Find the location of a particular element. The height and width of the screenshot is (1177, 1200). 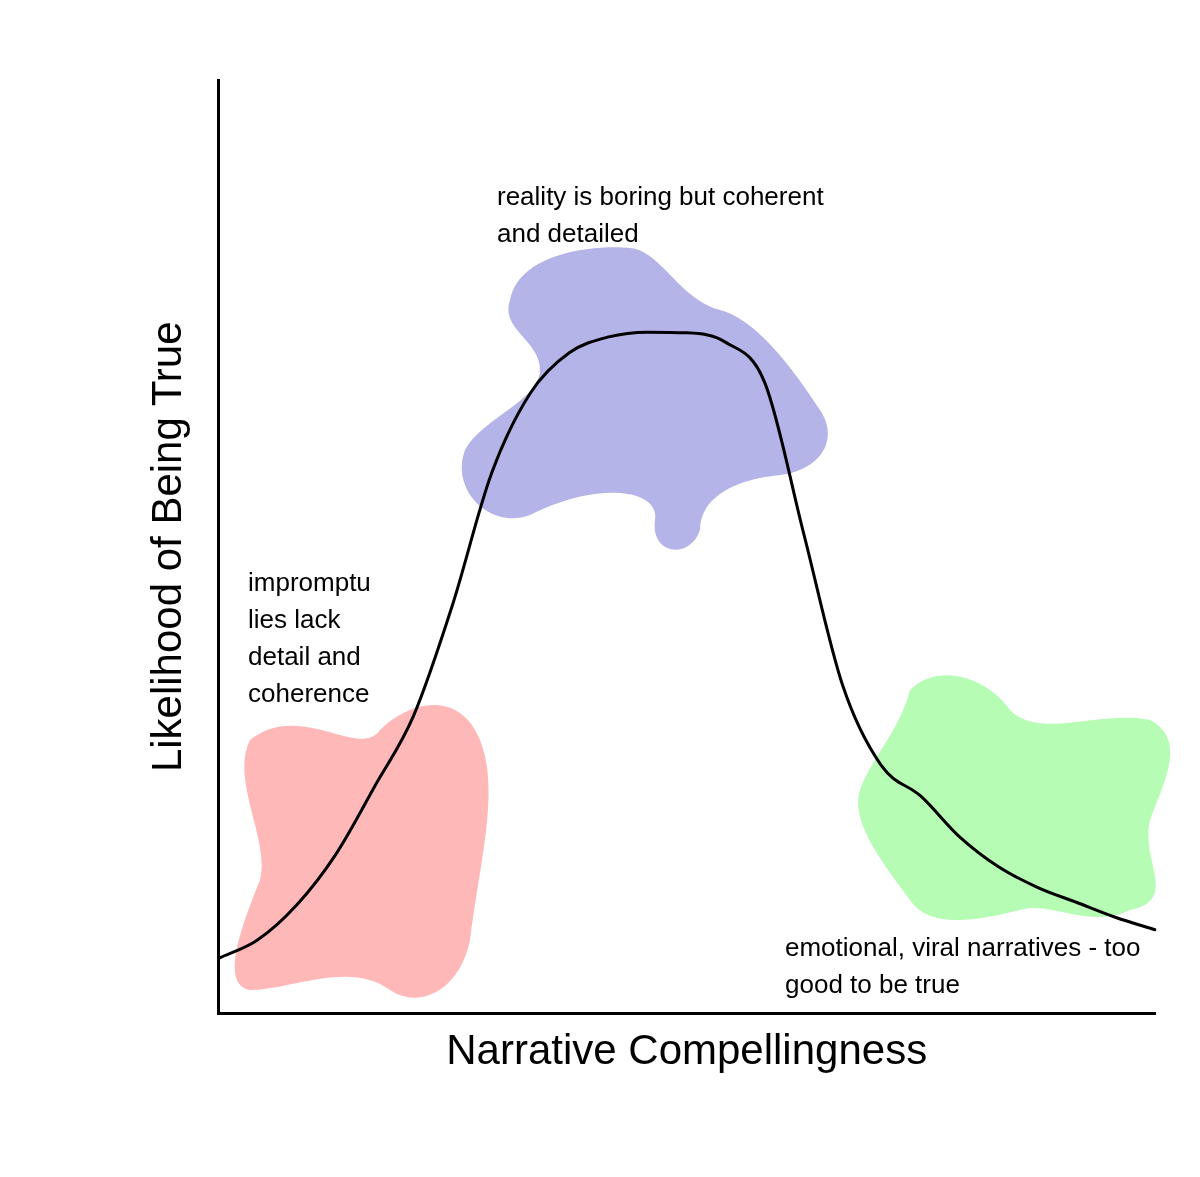

annotation: impromptu lies lack detail and coherence is located at coordinates (309, 637).